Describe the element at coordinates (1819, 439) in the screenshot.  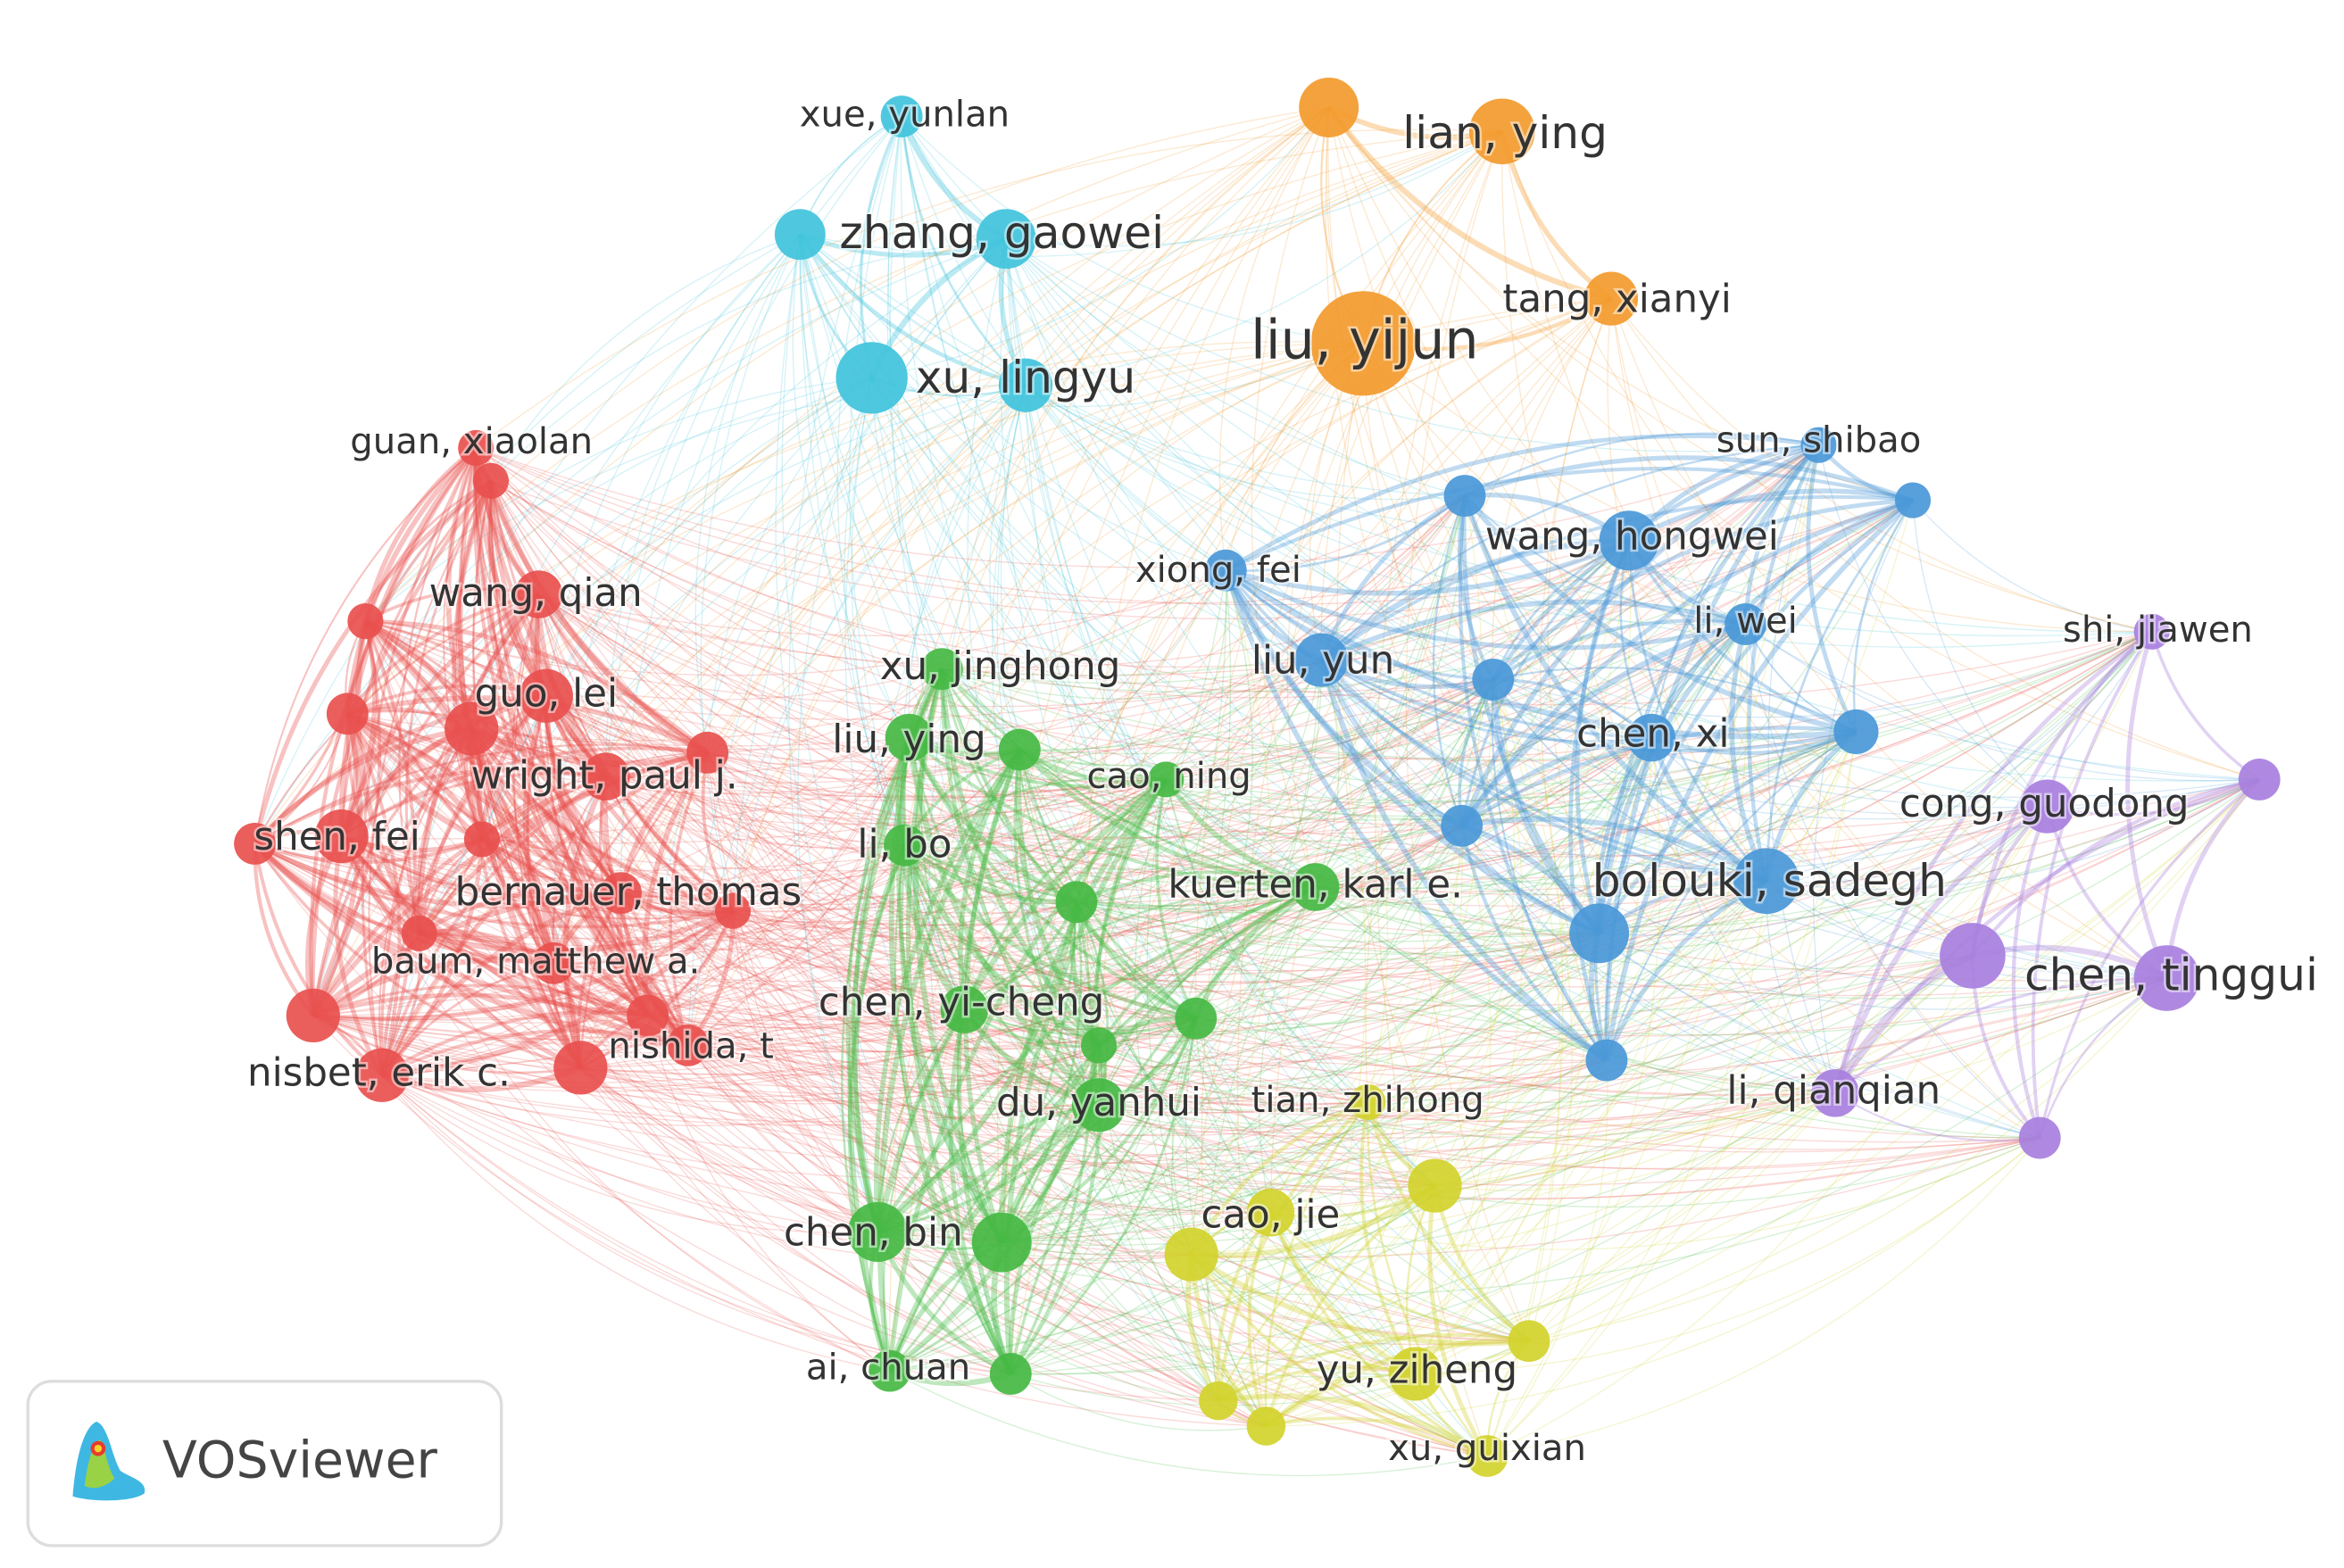
I see `node-label: sun, shibao` at that location.